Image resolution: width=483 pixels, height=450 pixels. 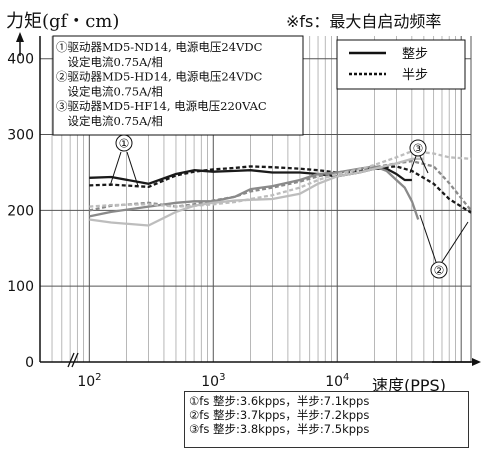 I want to click on callout-1: ①, so click(x=124, y=160).